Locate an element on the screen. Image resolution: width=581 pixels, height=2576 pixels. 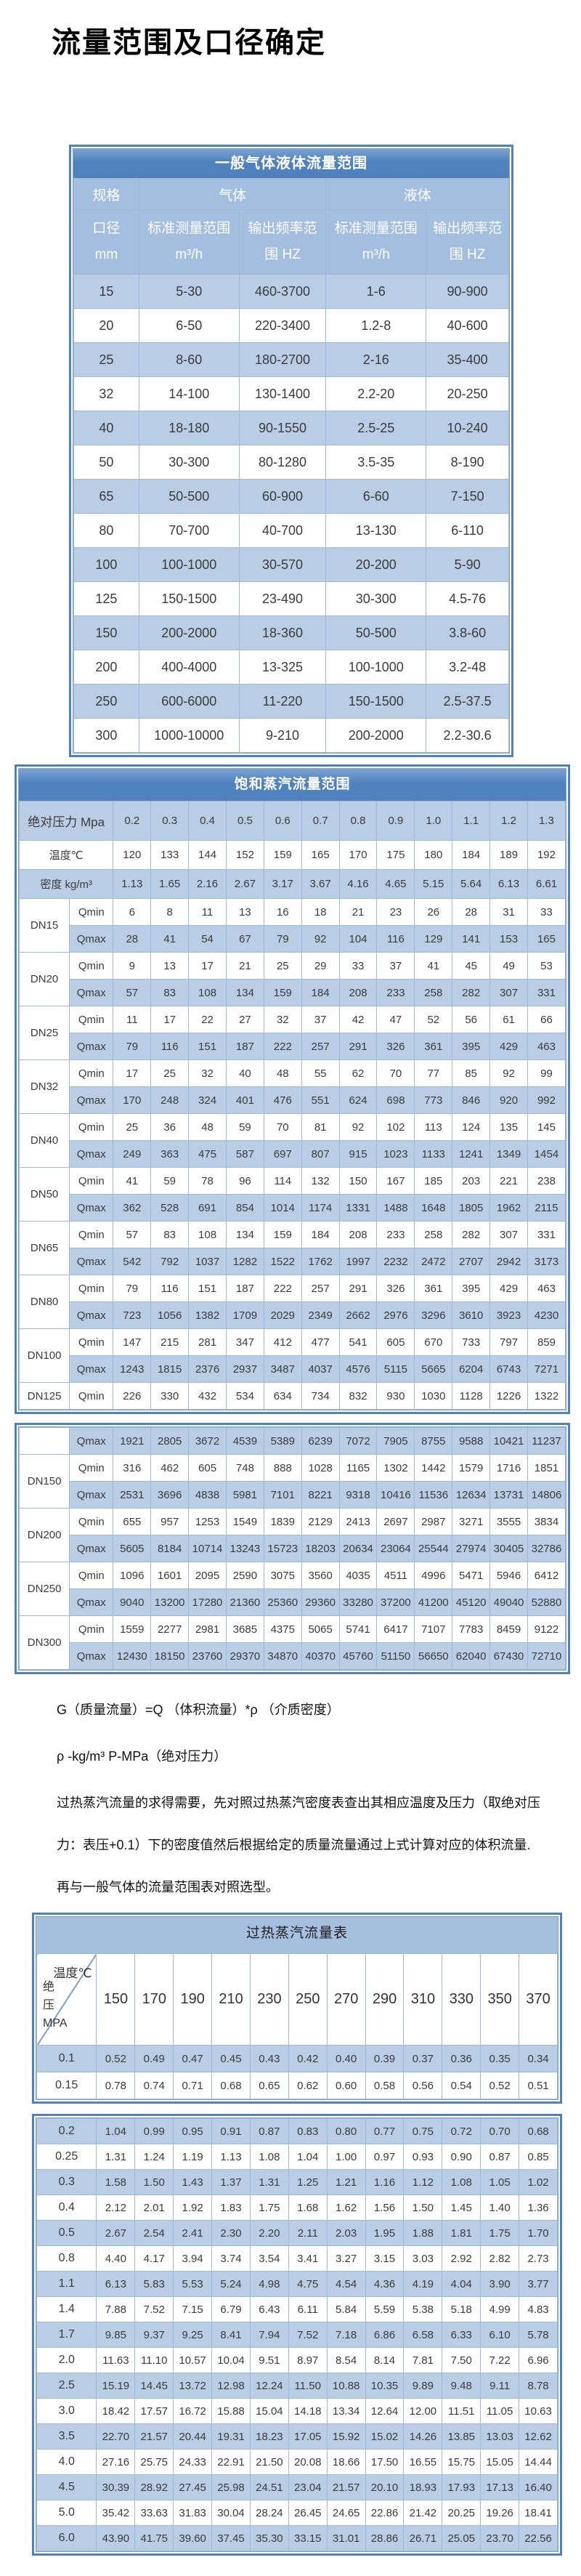
value-cell: 21.57 is located at coordinates (154, 2437).